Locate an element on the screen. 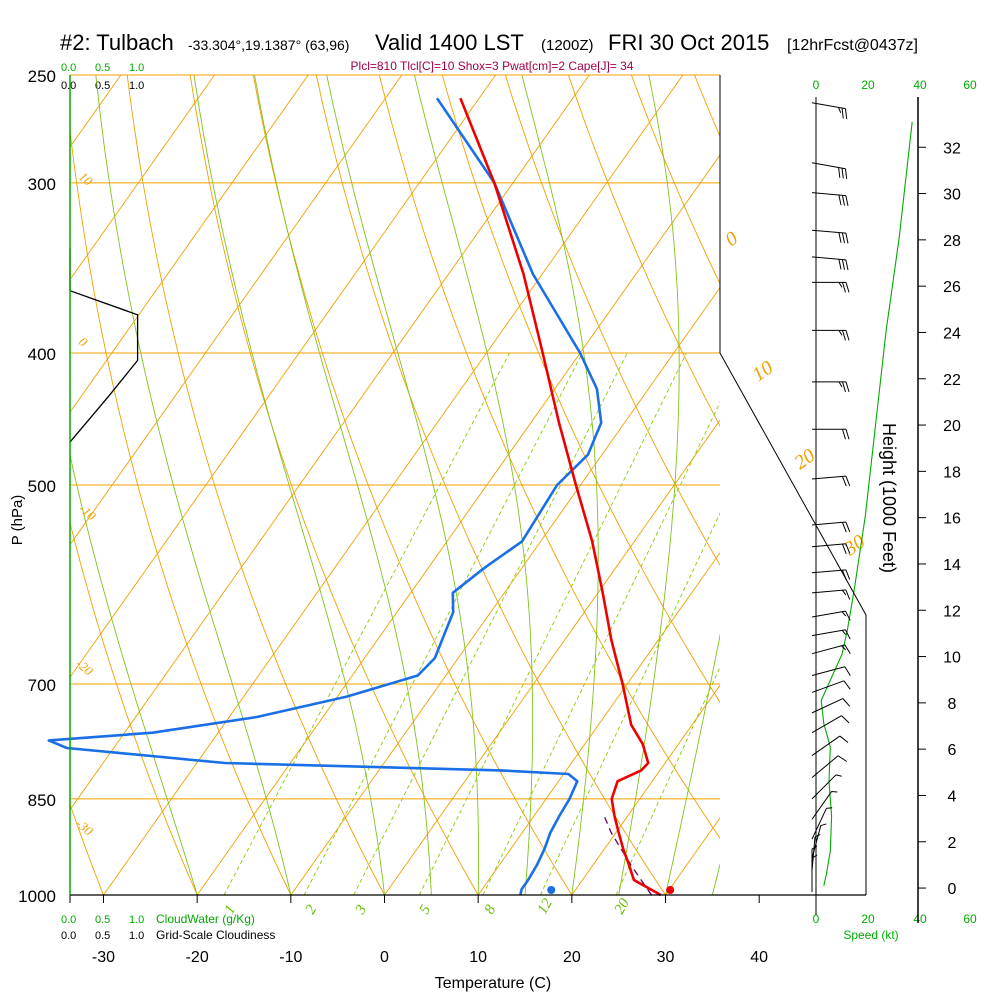 The width and height of the screenshot is (1000, 1000). parcel-path is located at coordinates (628, 855).